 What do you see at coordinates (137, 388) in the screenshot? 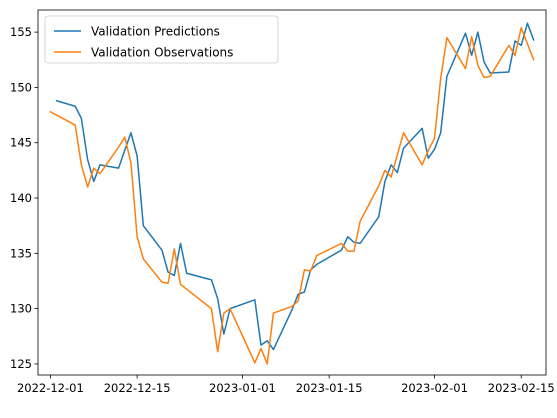
I see `x-tick-label: 2022-12-15` at bounding box center [137, 388].